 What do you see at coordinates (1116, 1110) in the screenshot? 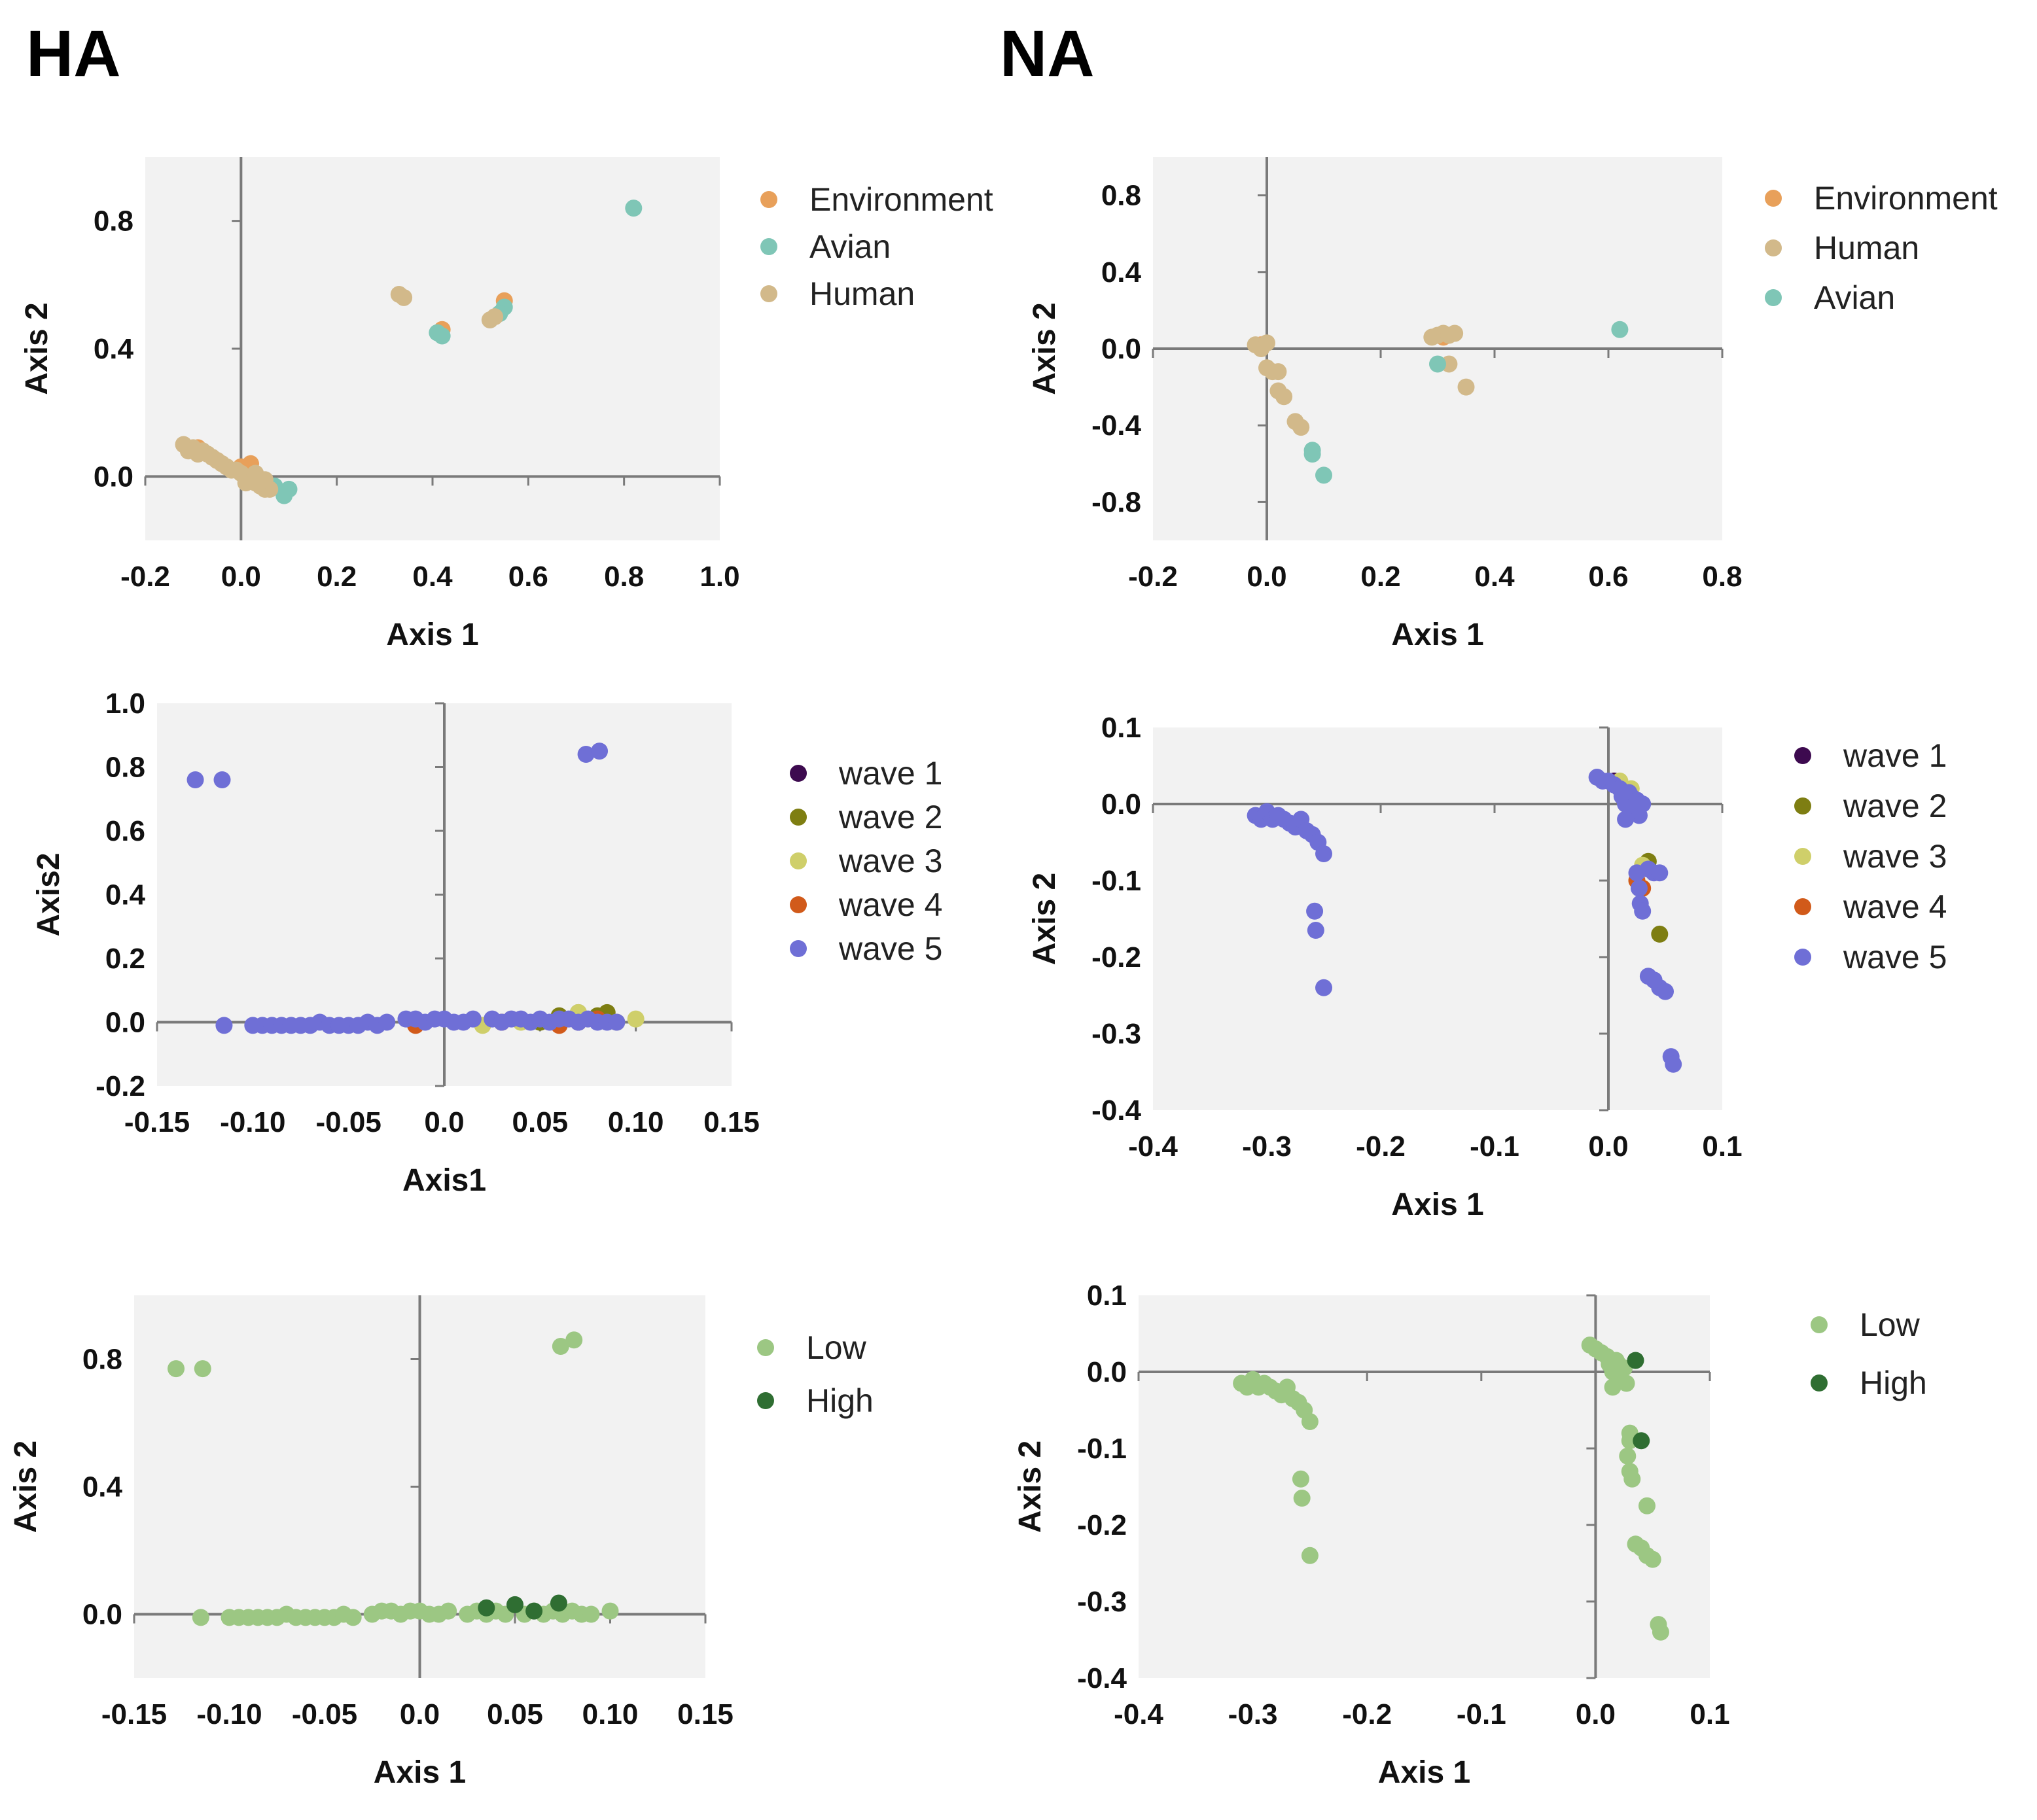
I see `y-tick-label: -0.4` at bounding box center [1116, 1110].